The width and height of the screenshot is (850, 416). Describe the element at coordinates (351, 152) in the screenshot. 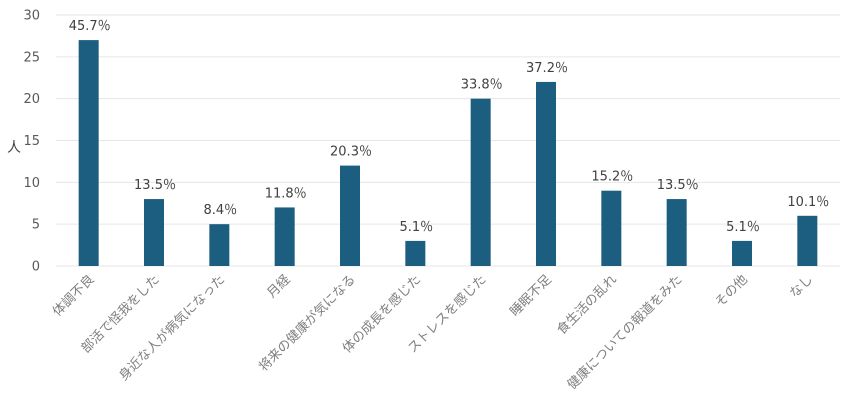

I see `data-label: 20.3％` at that location.